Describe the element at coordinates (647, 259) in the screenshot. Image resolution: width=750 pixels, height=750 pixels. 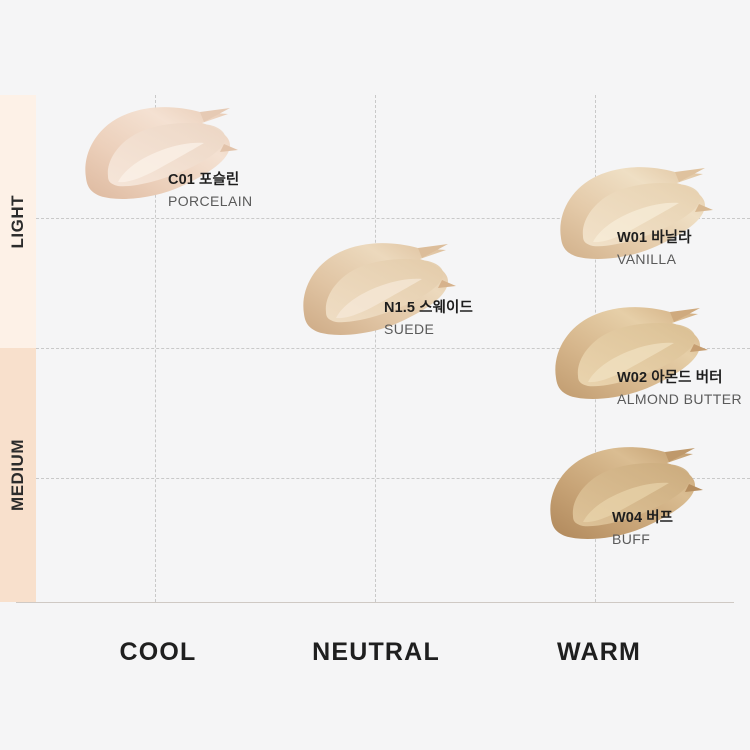
I see `shade-name-w01: VANILLA` at that location.